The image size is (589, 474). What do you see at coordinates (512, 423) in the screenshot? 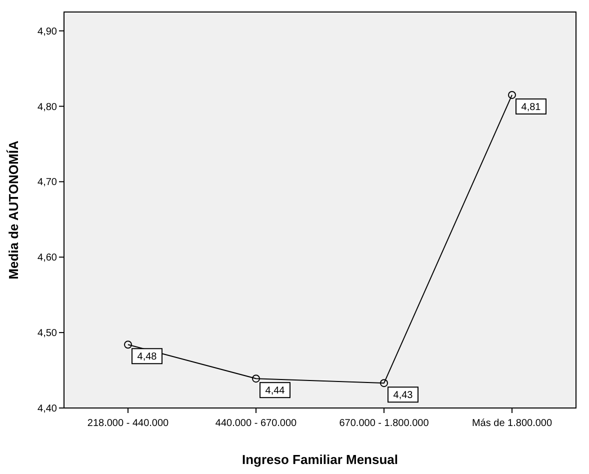
I see `x-tick-label: Más de 1.800.000` at bounding box center [512, 423].